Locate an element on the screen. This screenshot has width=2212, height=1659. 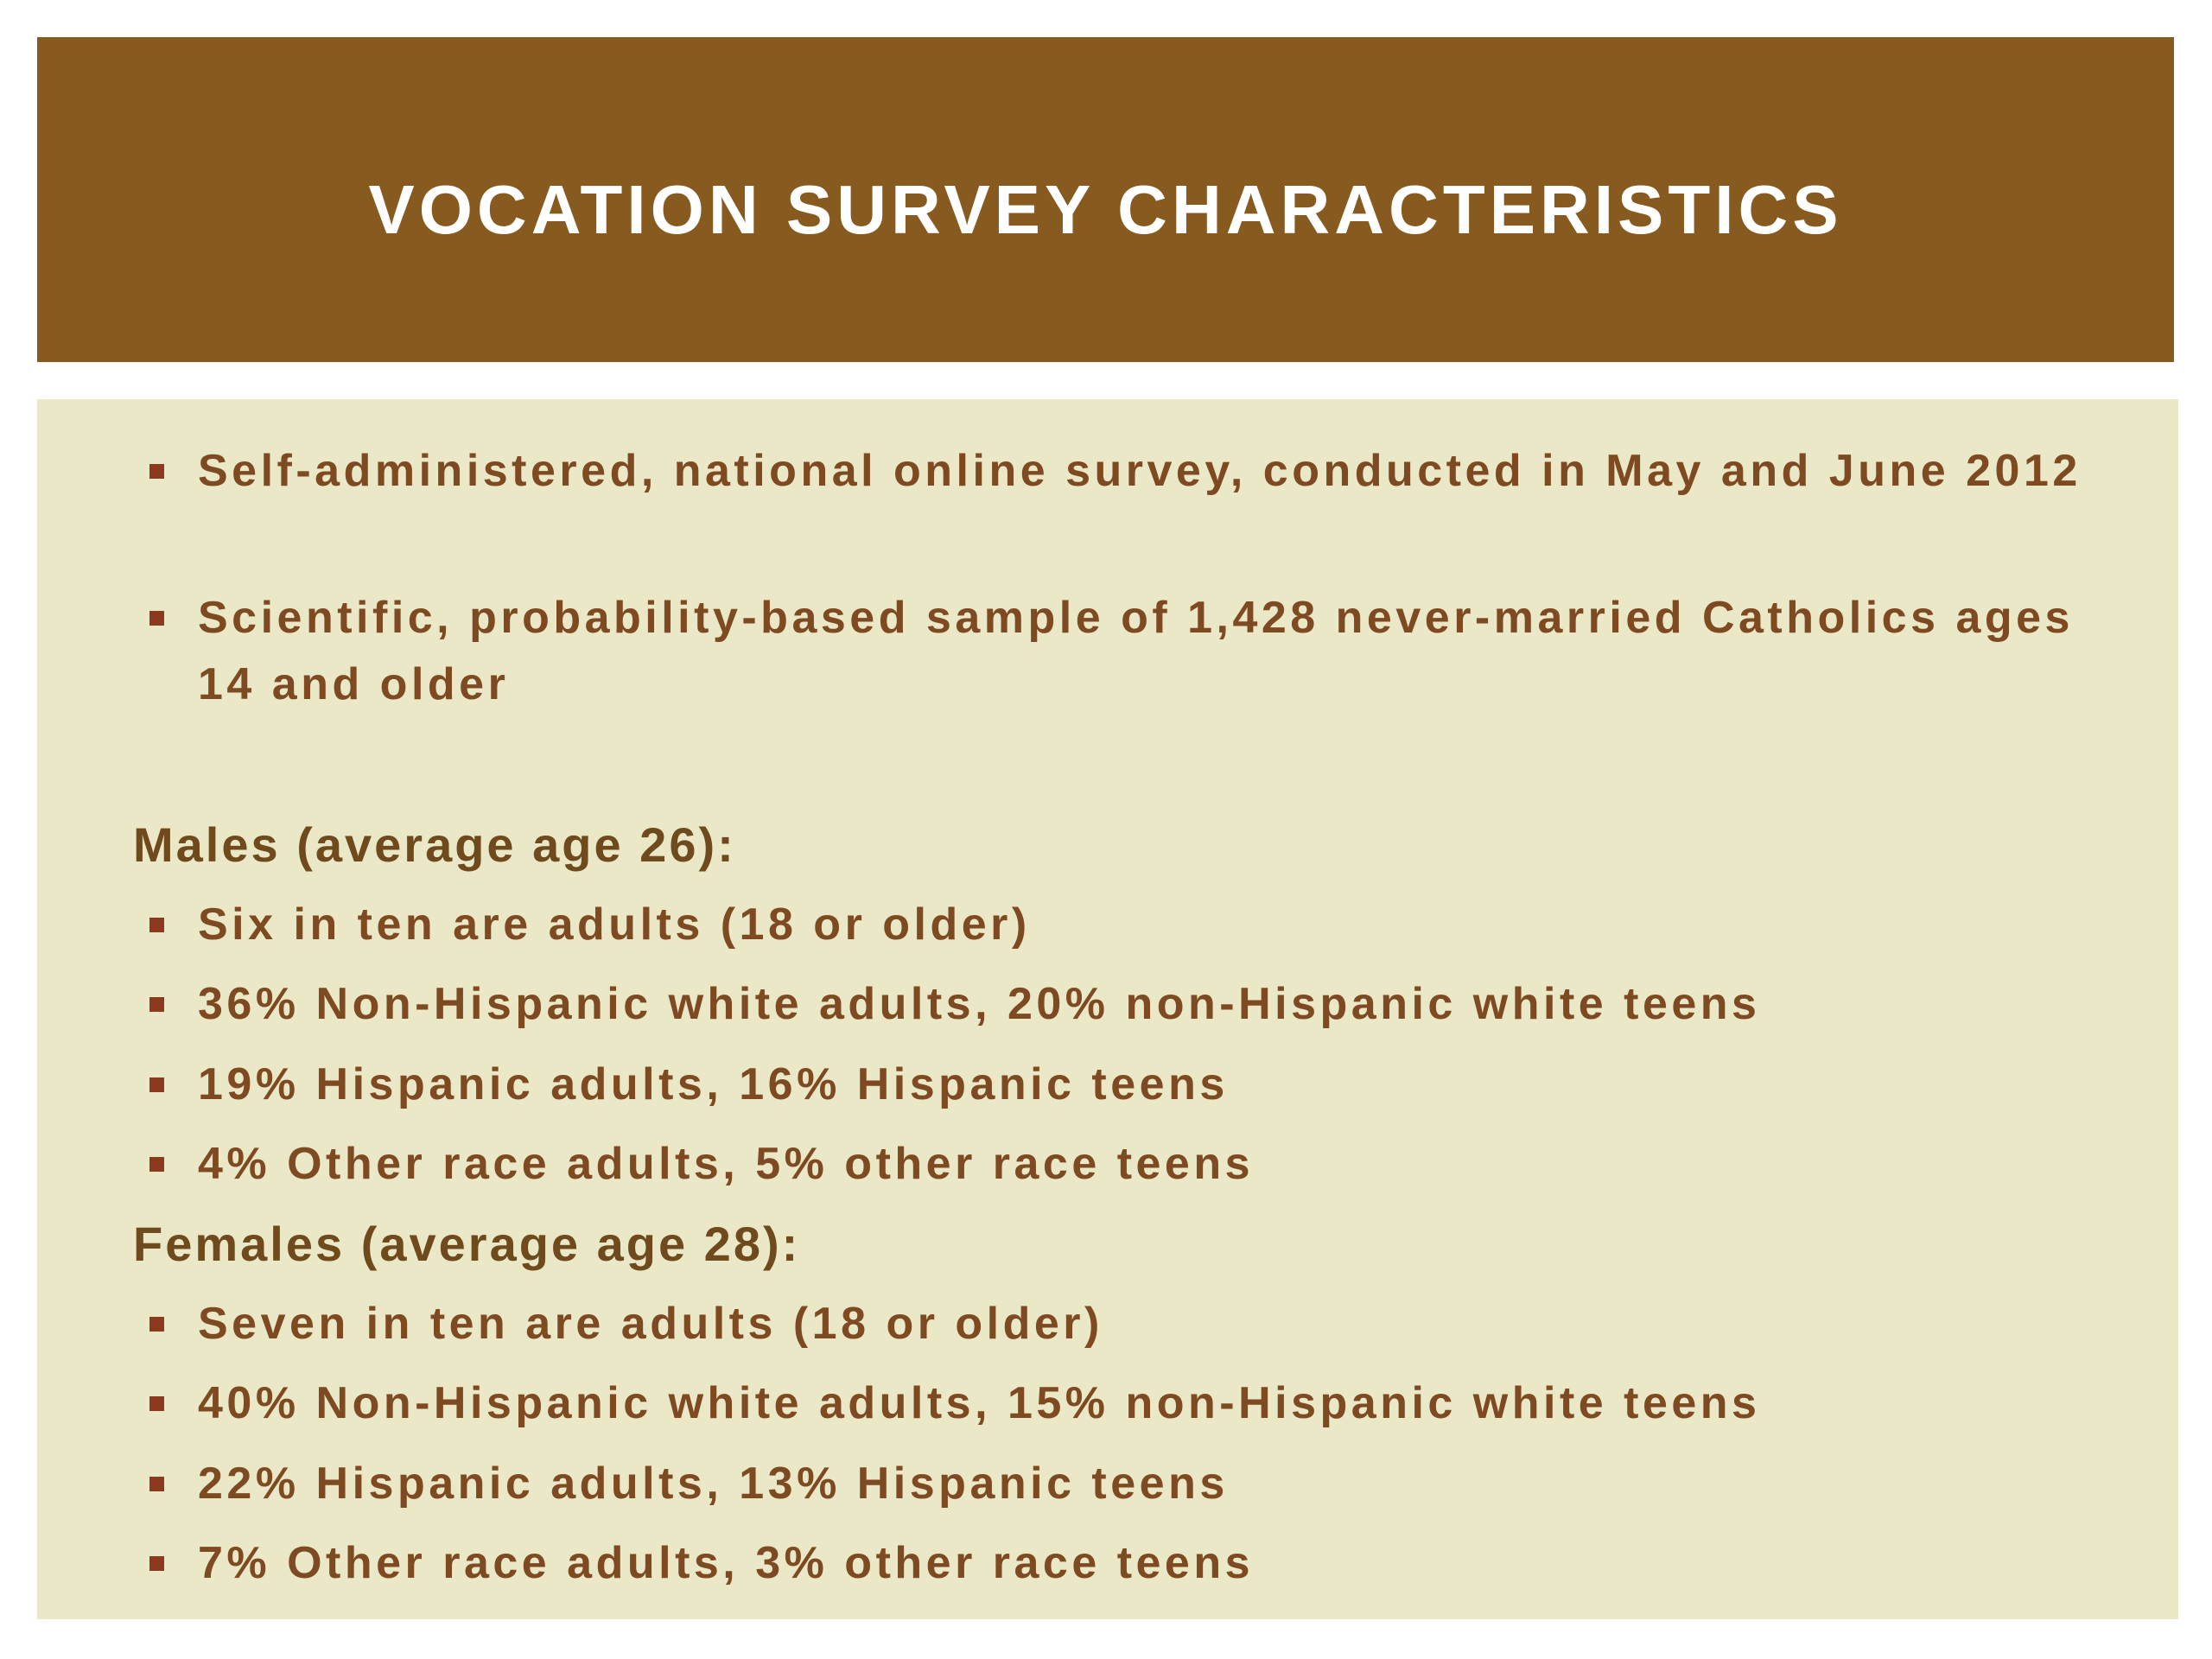
bullet-item: Seven in ten are adults (18 or older) is located at coordinates (1124, 1324).